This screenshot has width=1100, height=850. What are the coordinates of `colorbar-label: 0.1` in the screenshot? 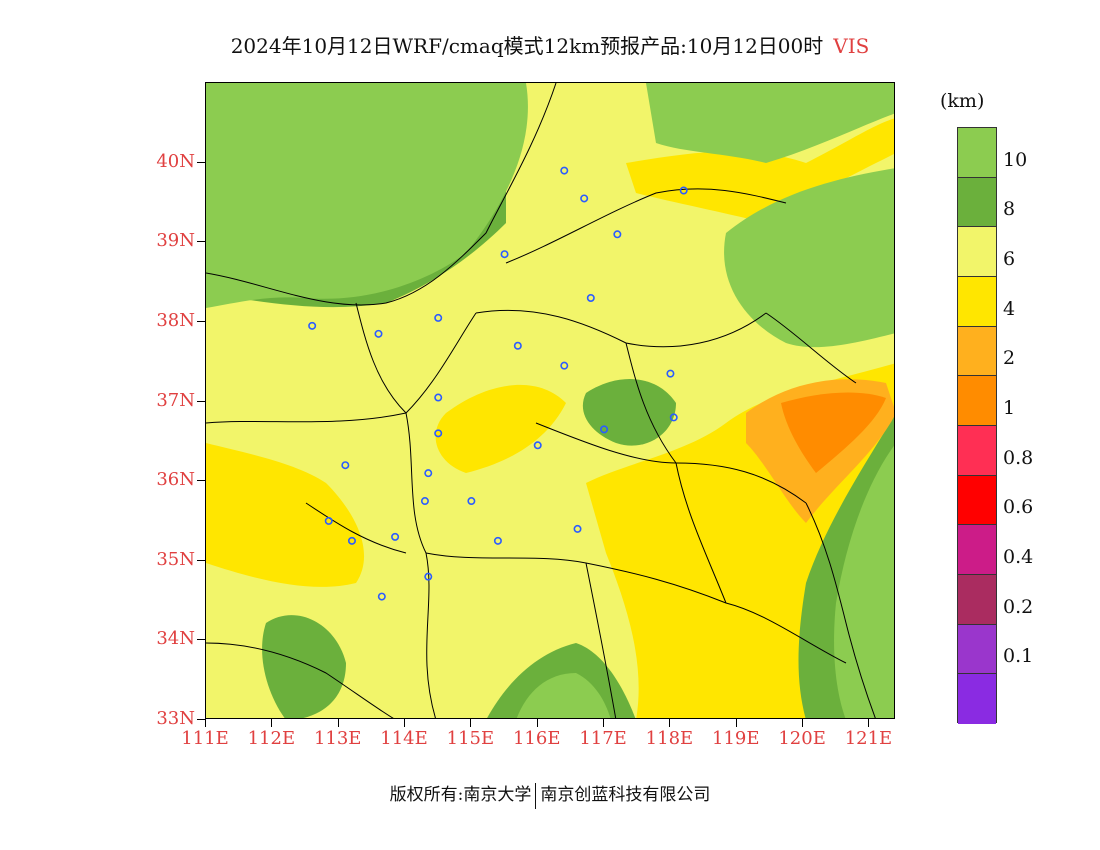 It's located at (1018, 656).